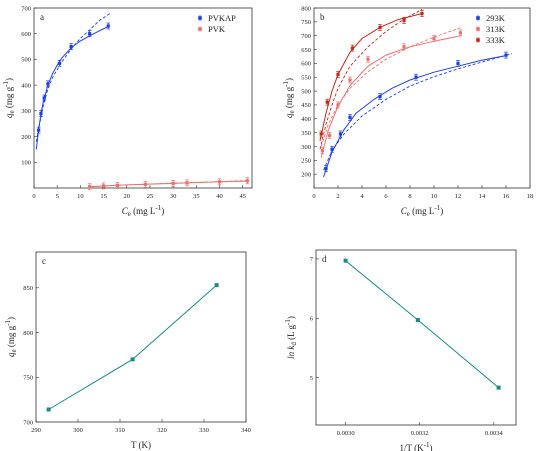 The image size is (550, 451). Describe the element at coordinates (162, 430) in the screenshot. I see `x-tick-label: 320` at that location.